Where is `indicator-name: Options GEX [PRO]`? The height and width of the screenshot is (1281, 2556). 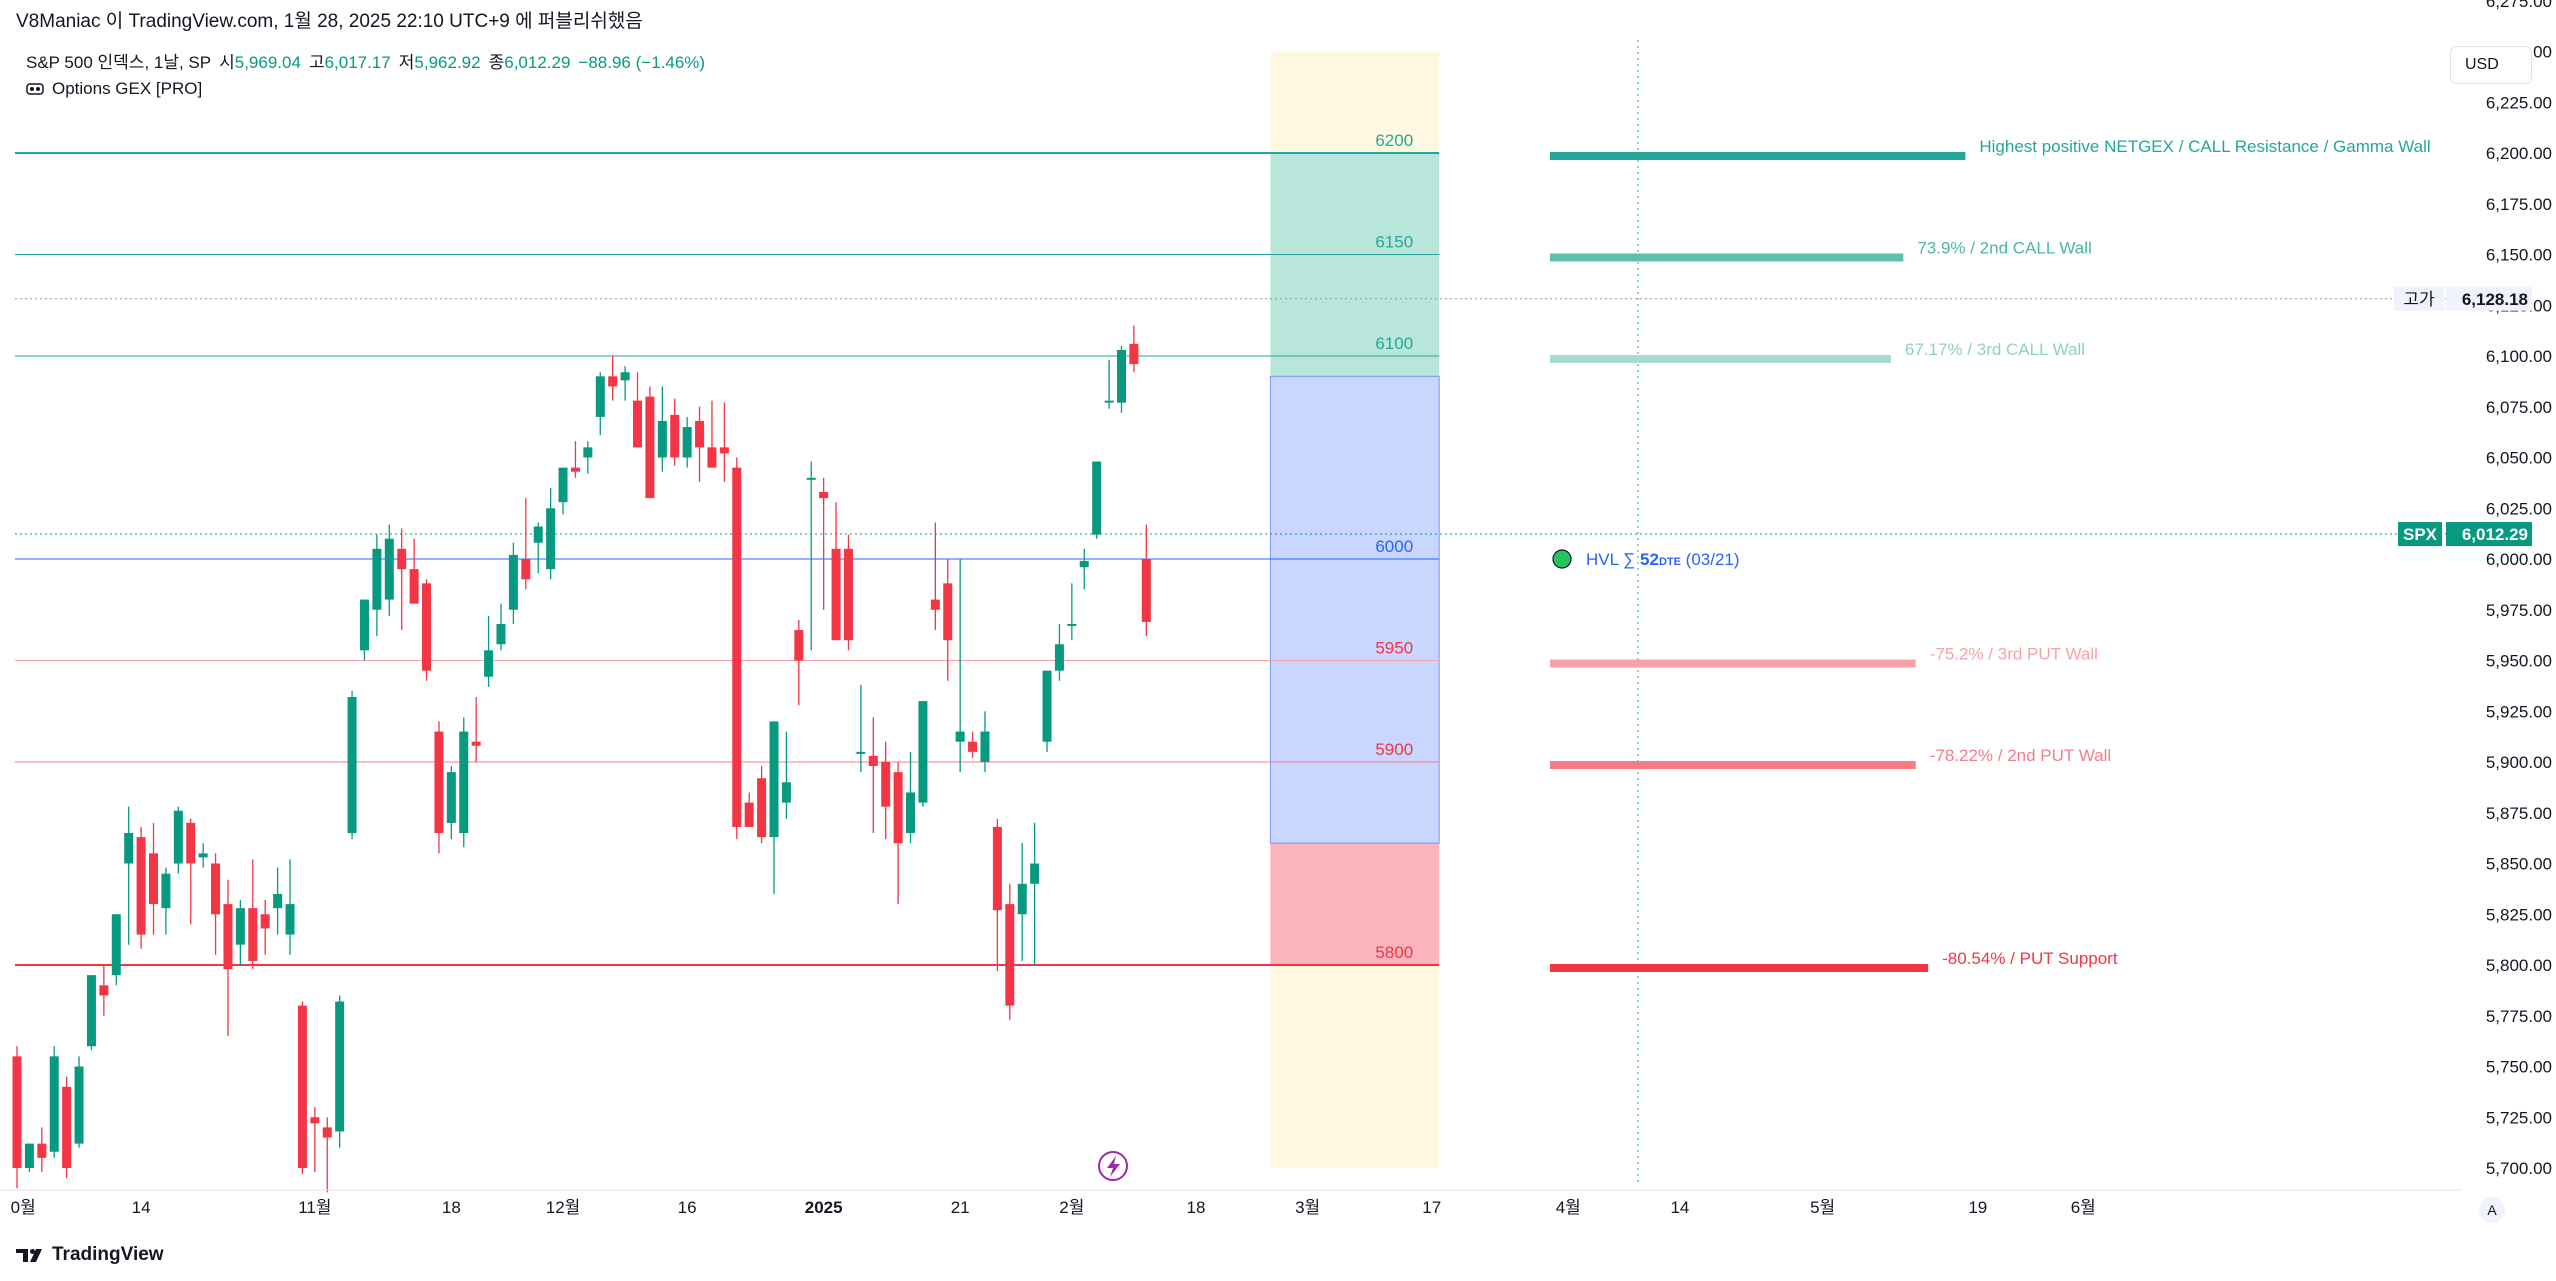 indicator-name: Options GEX [PRO] is located at coordinates (127, 88).